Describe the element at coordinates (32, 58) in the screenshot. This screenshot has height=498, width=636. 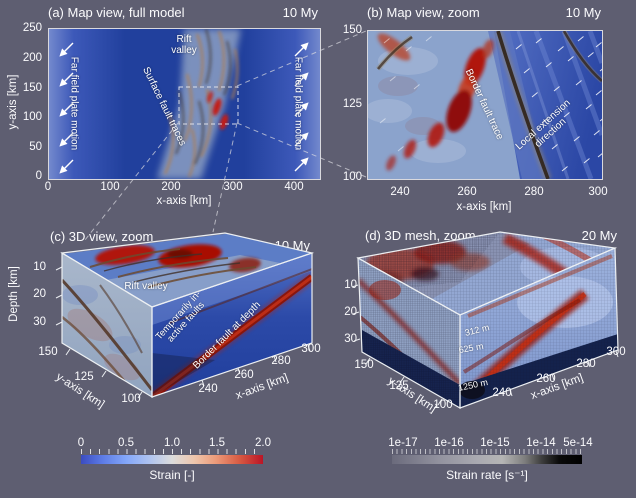
I see `panel-a-ytick: 200` at that location.